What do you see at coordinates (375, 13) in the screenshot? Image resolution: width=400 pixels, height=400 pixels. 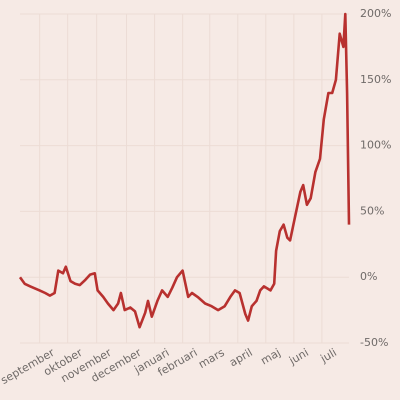 I see `y-tick-label: 200%` at bounding box center [375, 13].